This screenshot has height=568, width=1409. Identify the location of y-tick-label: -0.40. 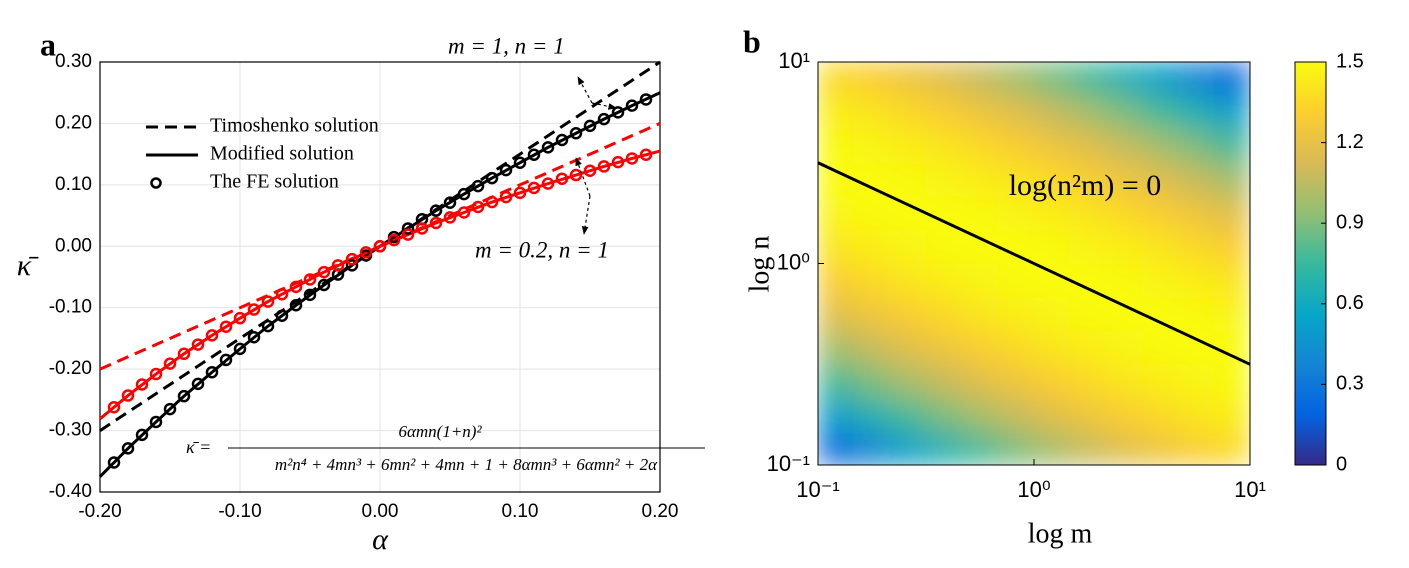
(70, 491).